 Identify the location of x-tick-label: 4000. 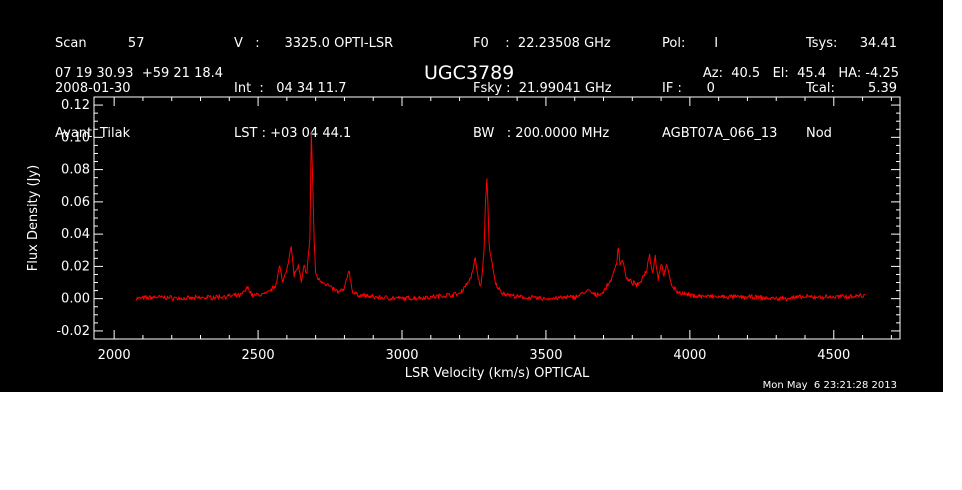
(689, 355).